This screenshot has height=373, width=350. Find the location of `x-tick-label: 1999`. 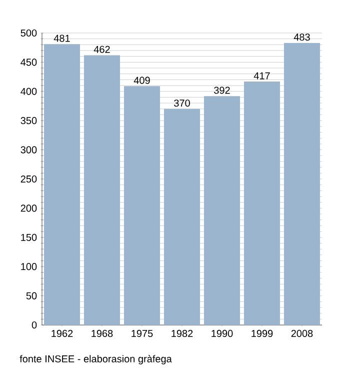

x-tick-label: 1999 is located at coordinates (262, 334).